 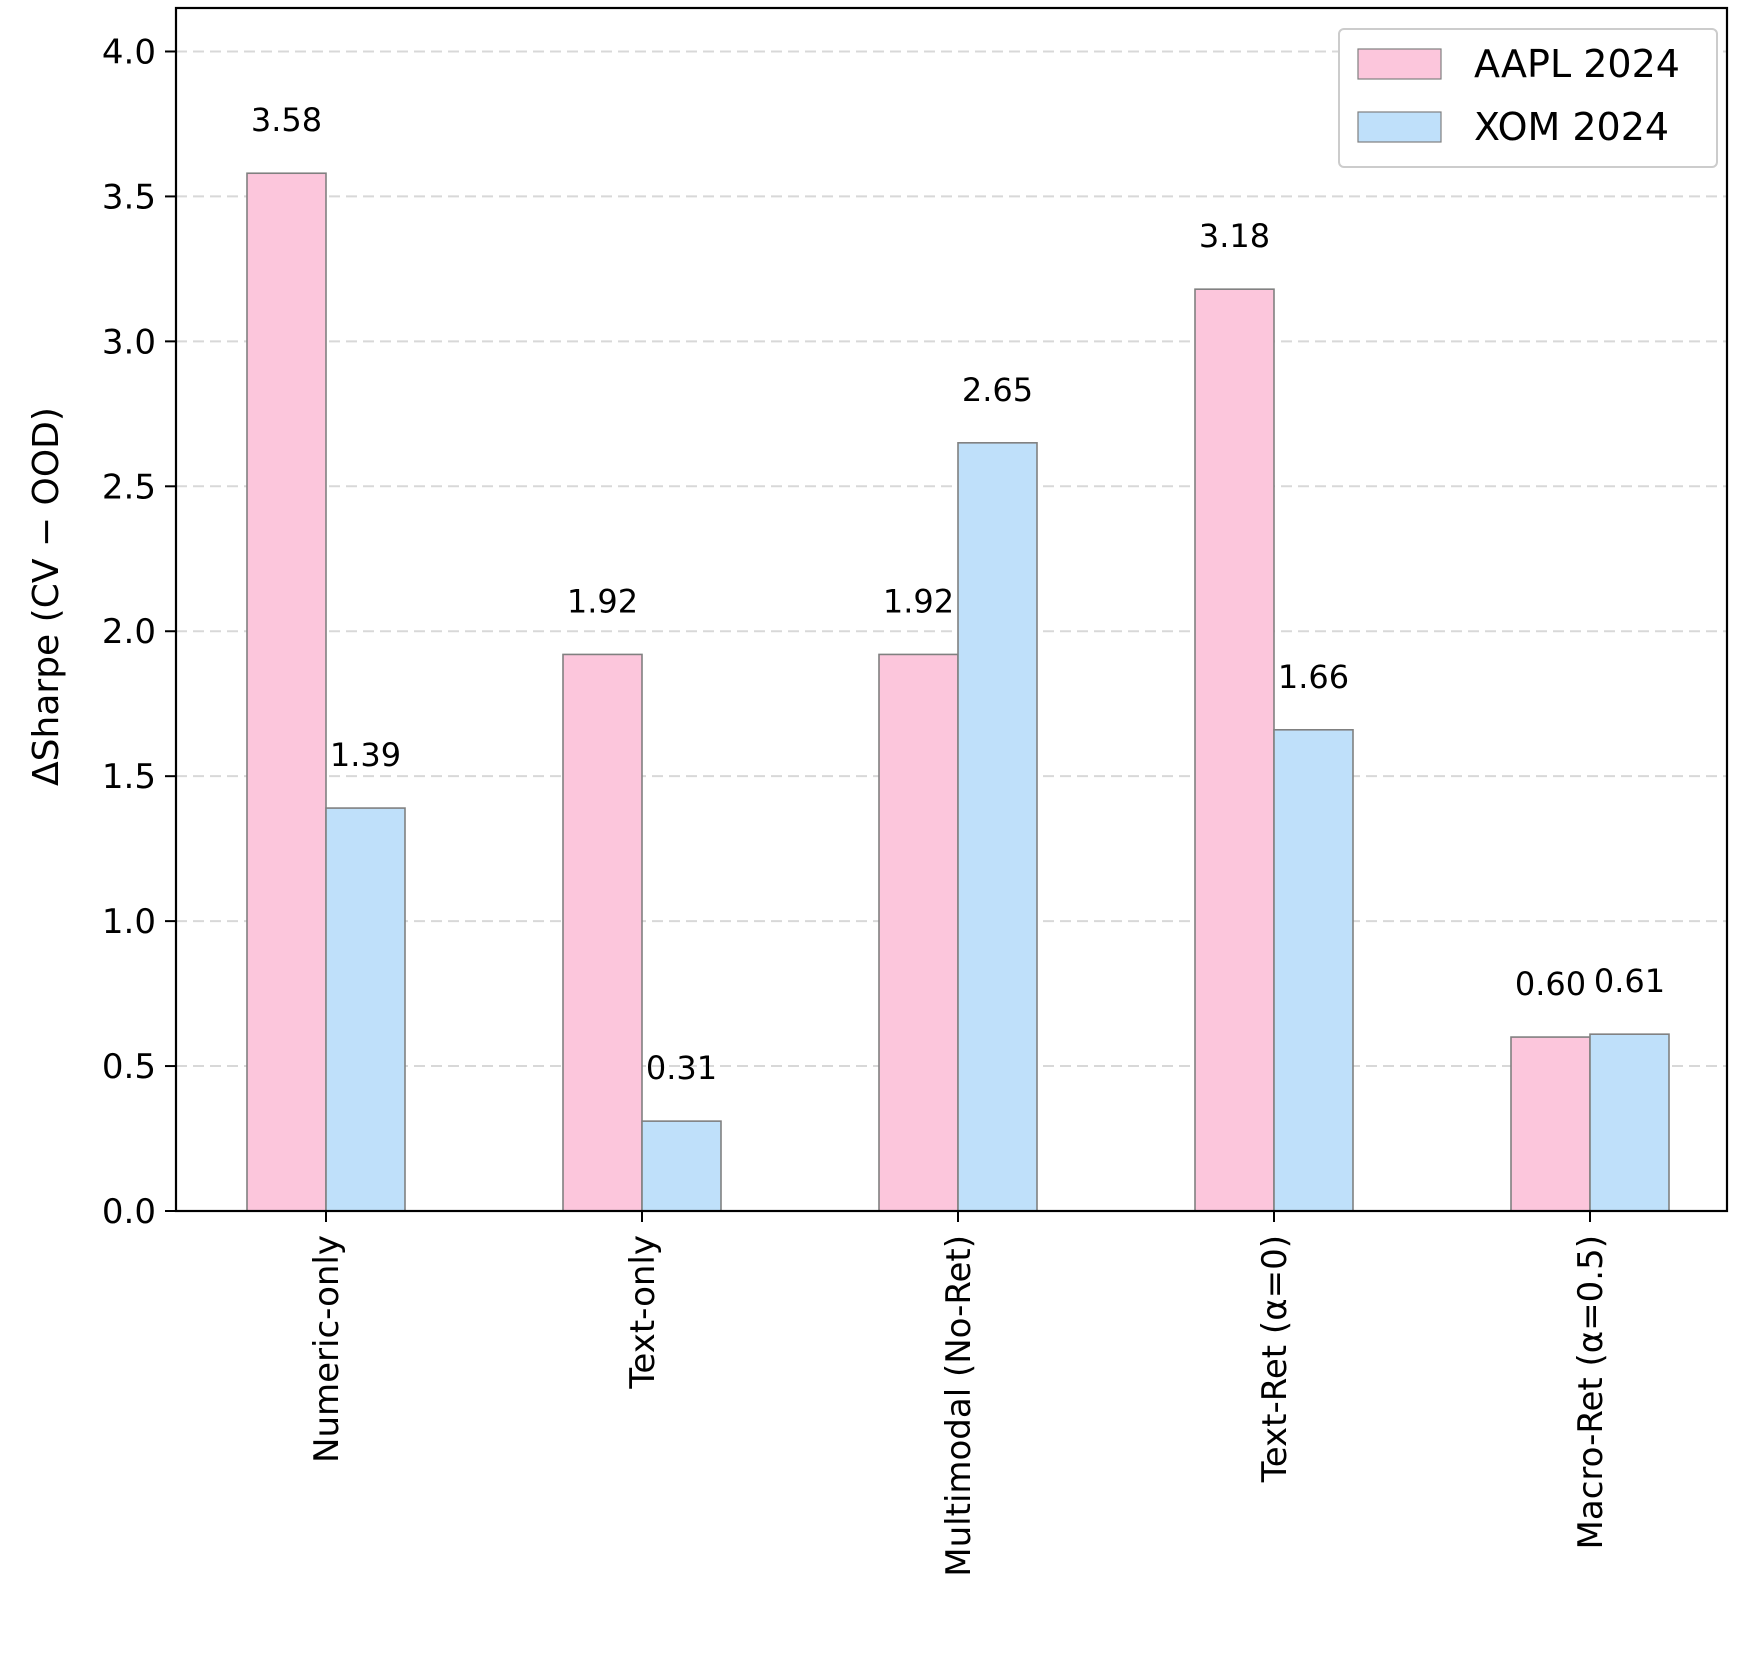 What do you see at coordinates (959, 1406) in the screenshot?
I see `x-tick-label: Multimodal (No-Ret)` at bounding box center [959, 1406].